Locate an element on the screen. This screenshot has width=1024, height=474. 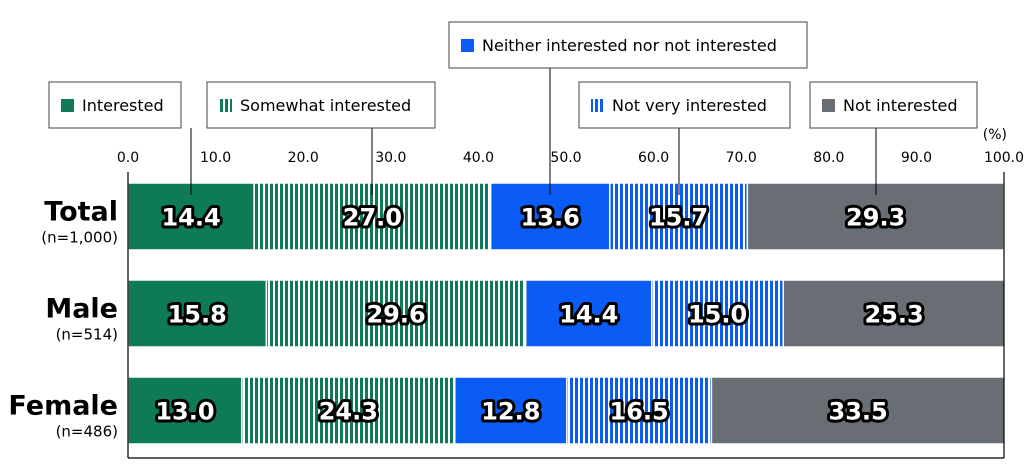
legend-item: Not interested is located at coordinates (893, 138).